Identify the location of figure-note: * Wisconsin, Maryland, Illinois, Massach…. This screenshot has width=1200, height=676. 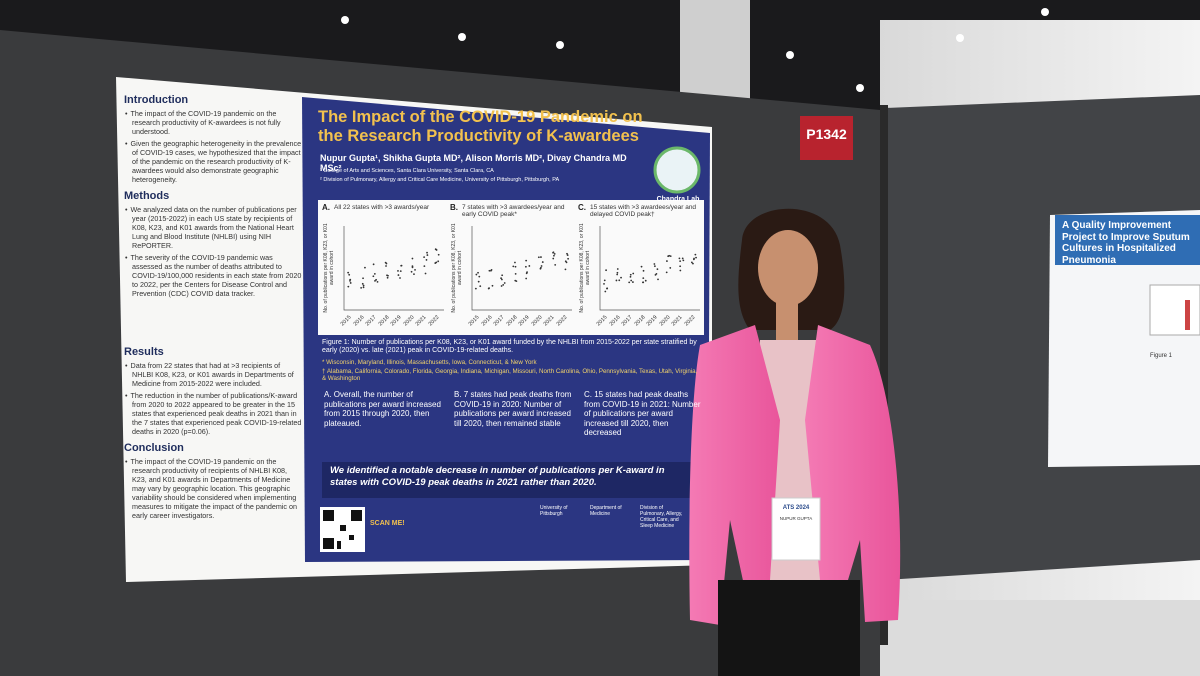
(429, 362).